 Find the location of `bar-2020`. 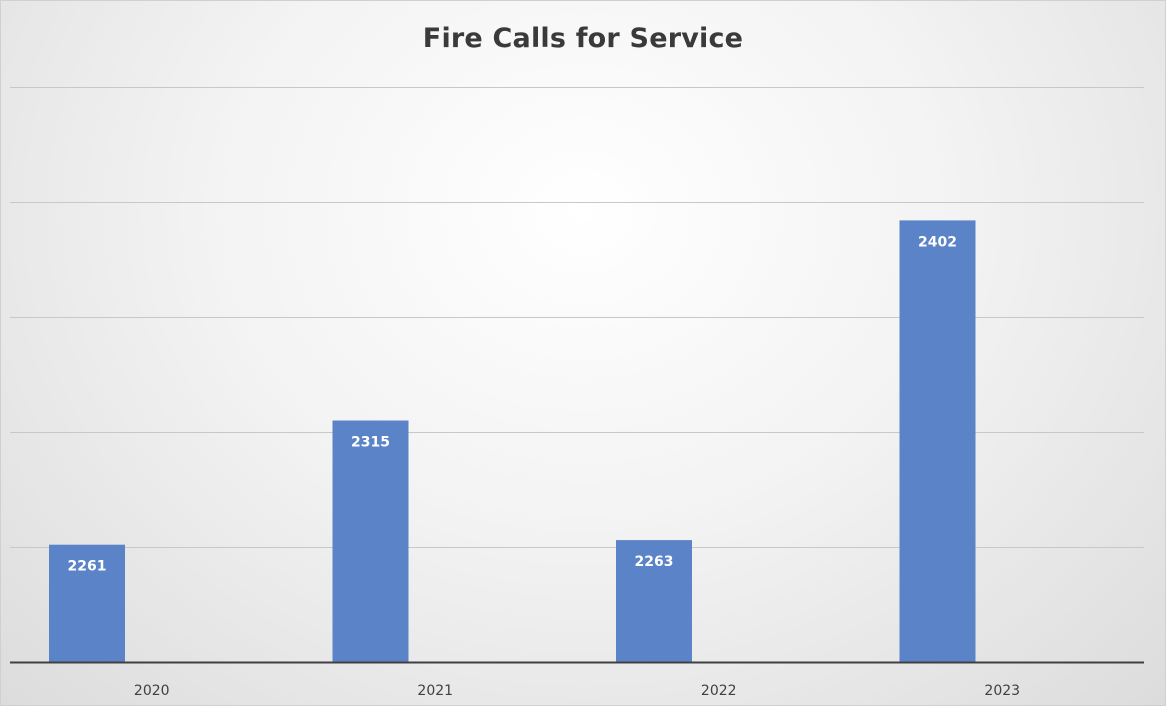

bar-2020 is located at coordinates (87, 603).